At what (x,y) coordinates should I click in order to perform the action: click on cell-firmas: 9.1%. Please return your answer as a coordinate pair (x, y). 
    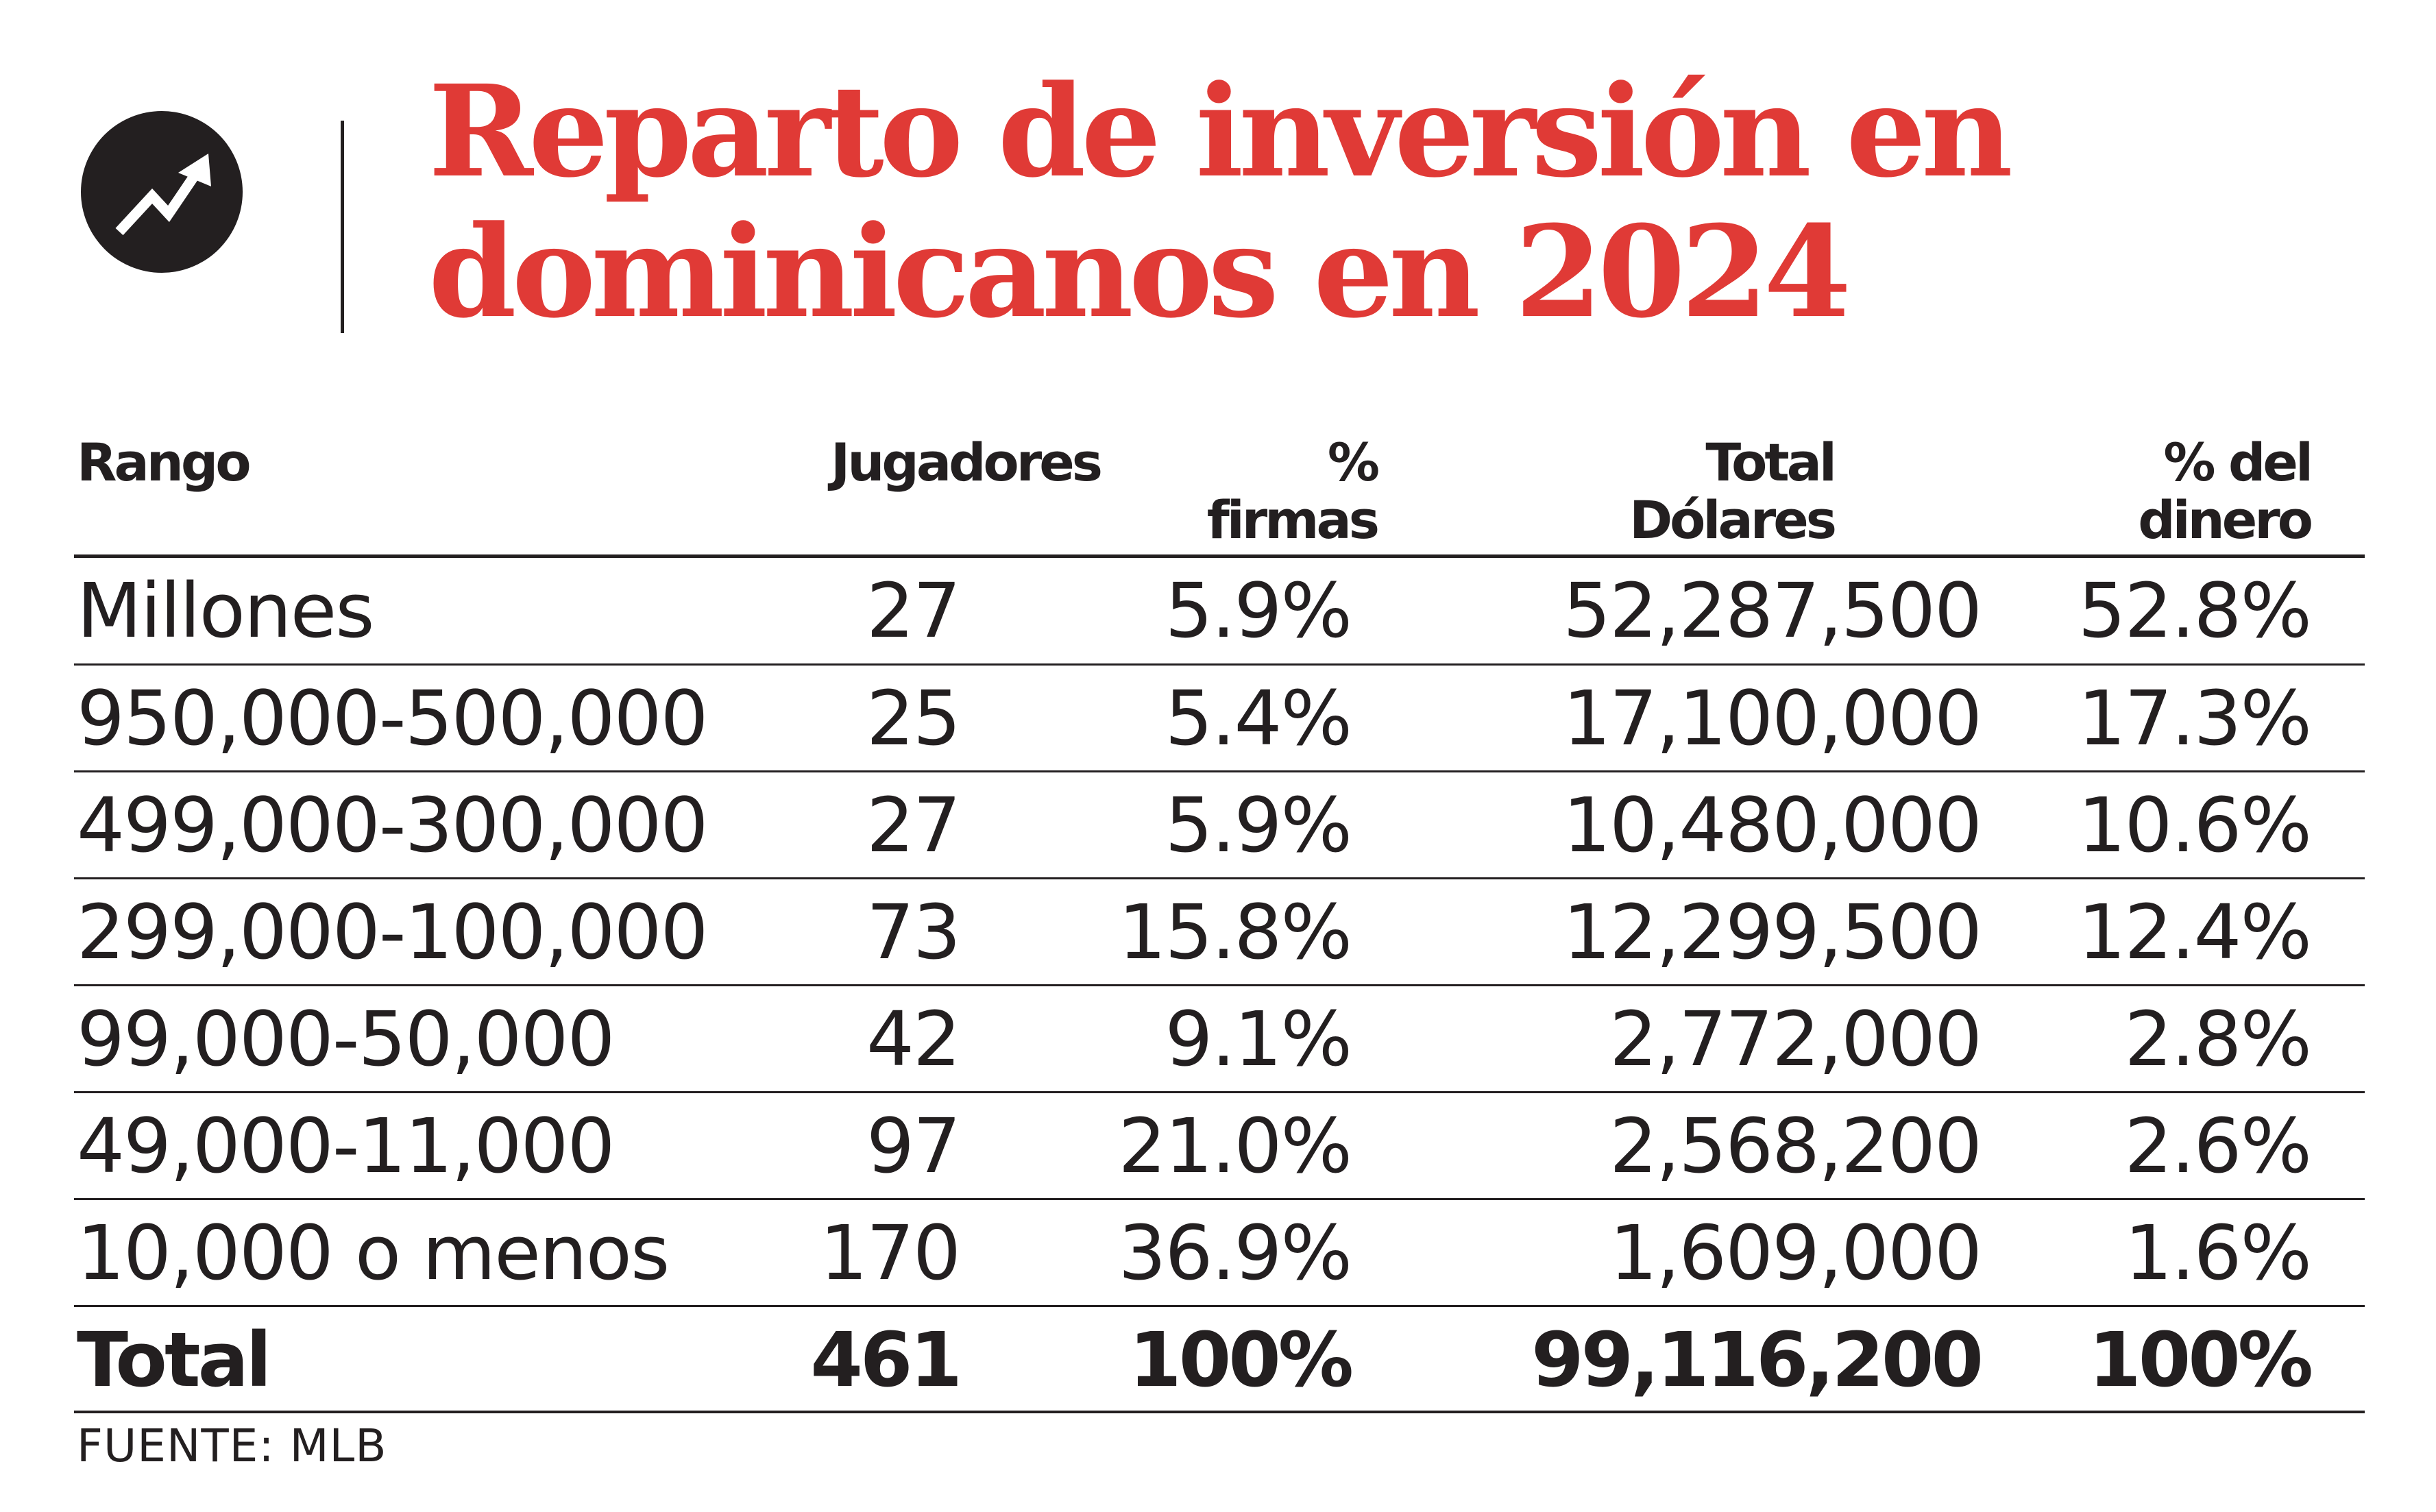
    Looking at the image, I should click on (1258, 1039).